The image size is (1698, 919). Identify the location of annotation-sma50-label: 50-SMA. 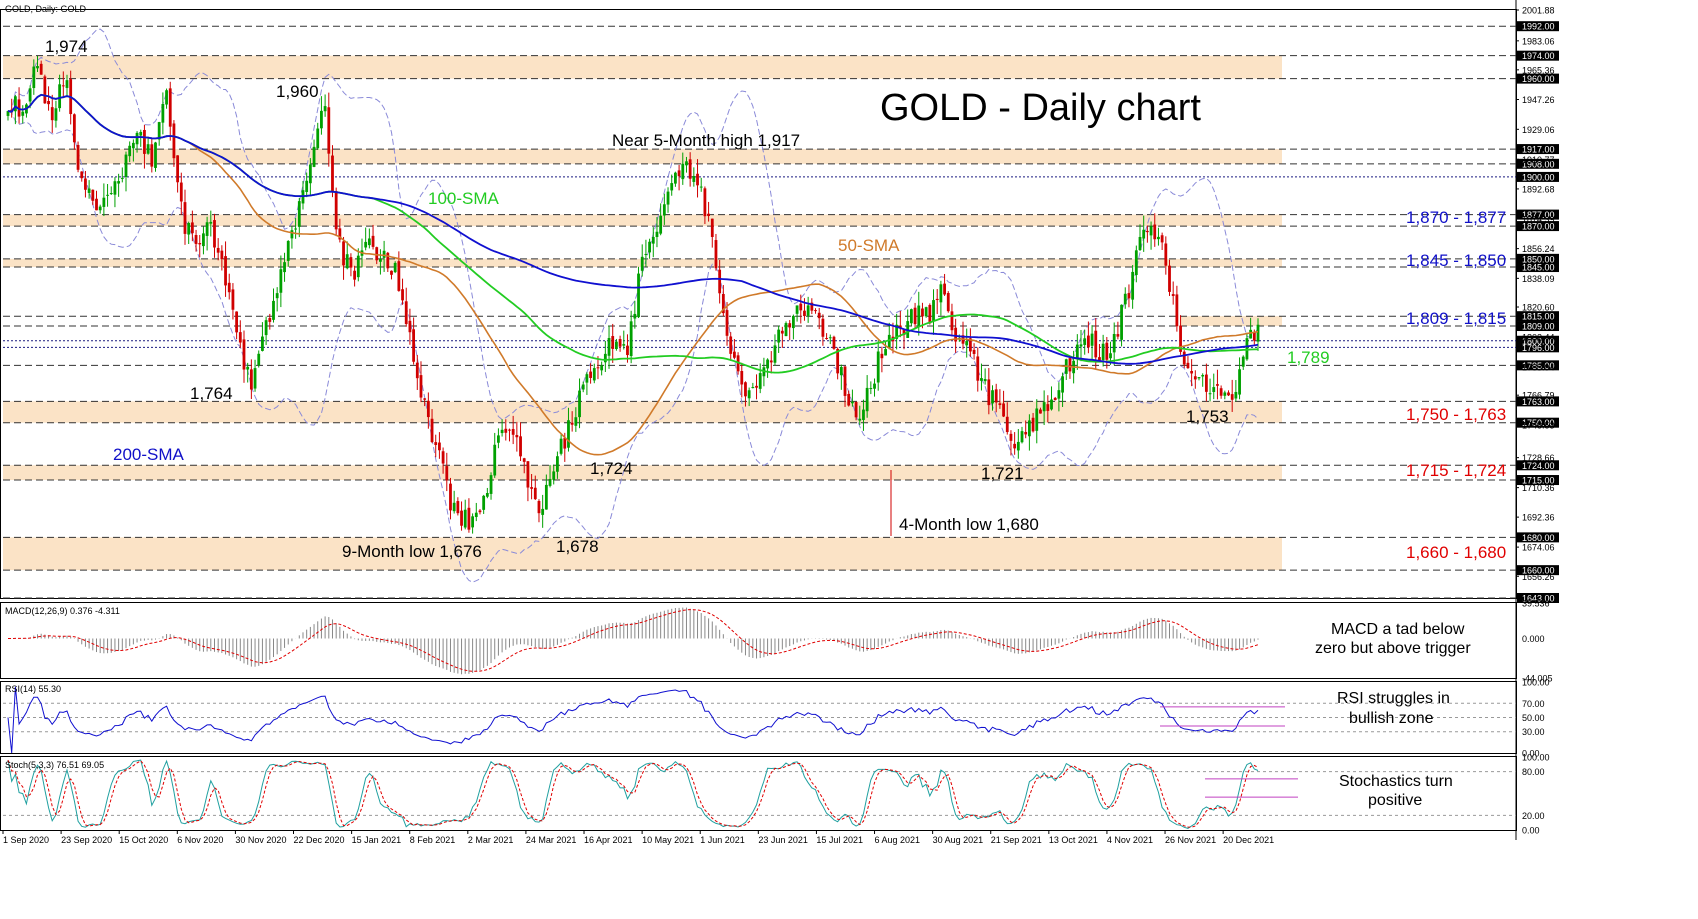
(869, 245).